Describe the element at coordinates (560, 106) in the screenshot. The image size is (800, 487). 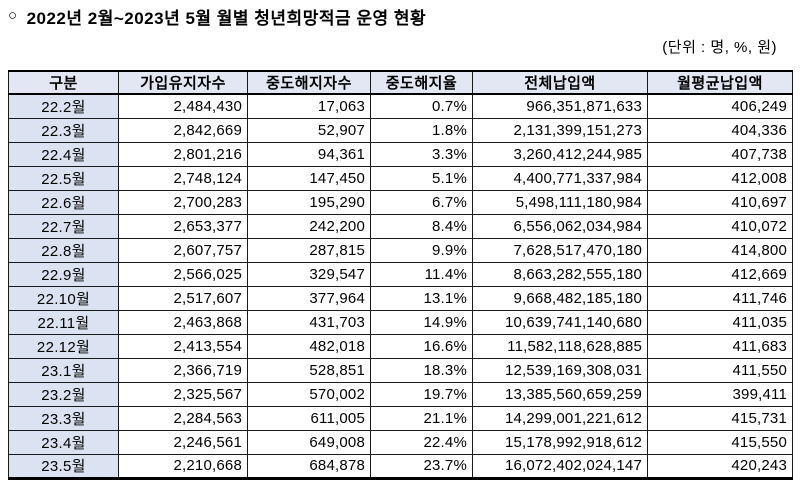
I see `data-cell: 966,351,871,633` at that location.